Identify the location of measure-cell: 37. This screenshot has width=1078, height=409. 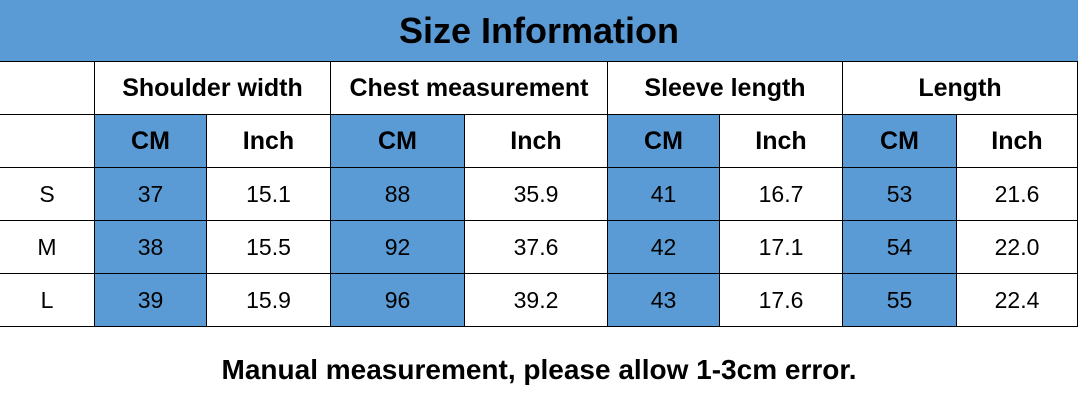
(151, 194).